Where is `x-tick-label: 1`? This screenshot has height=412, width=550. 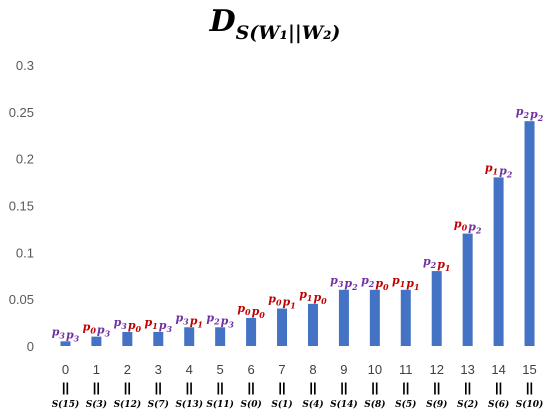
x-tick-label: 1 is located at coordinates (96, 369).